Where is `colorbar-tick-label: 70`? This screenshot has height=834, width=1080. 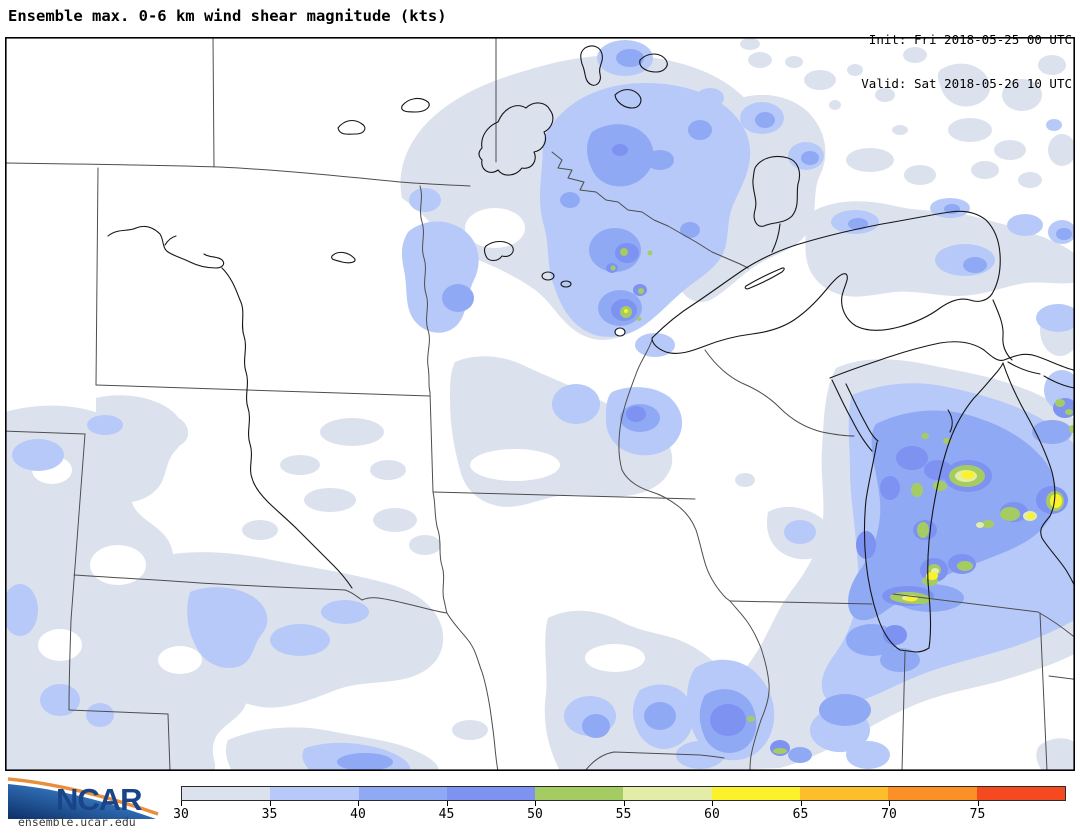
colorbar-tick-label: 70 is located at coordinates (889, 814).